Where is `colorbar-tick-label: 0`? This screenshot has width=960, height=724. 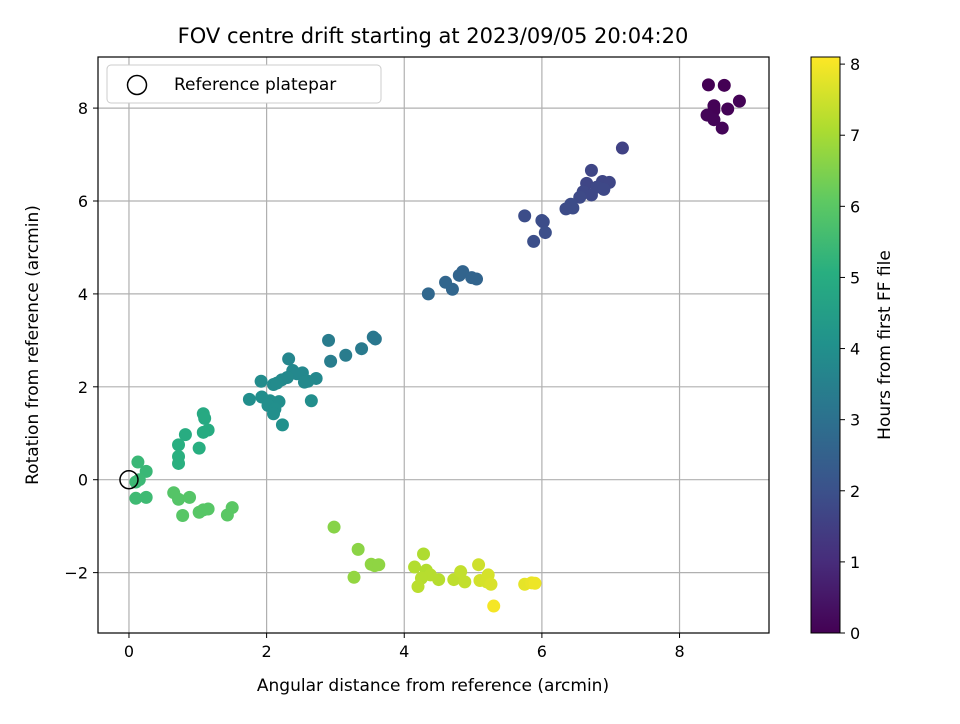
colorbar-tick-label: 0 is located at coordinates (855, 633).